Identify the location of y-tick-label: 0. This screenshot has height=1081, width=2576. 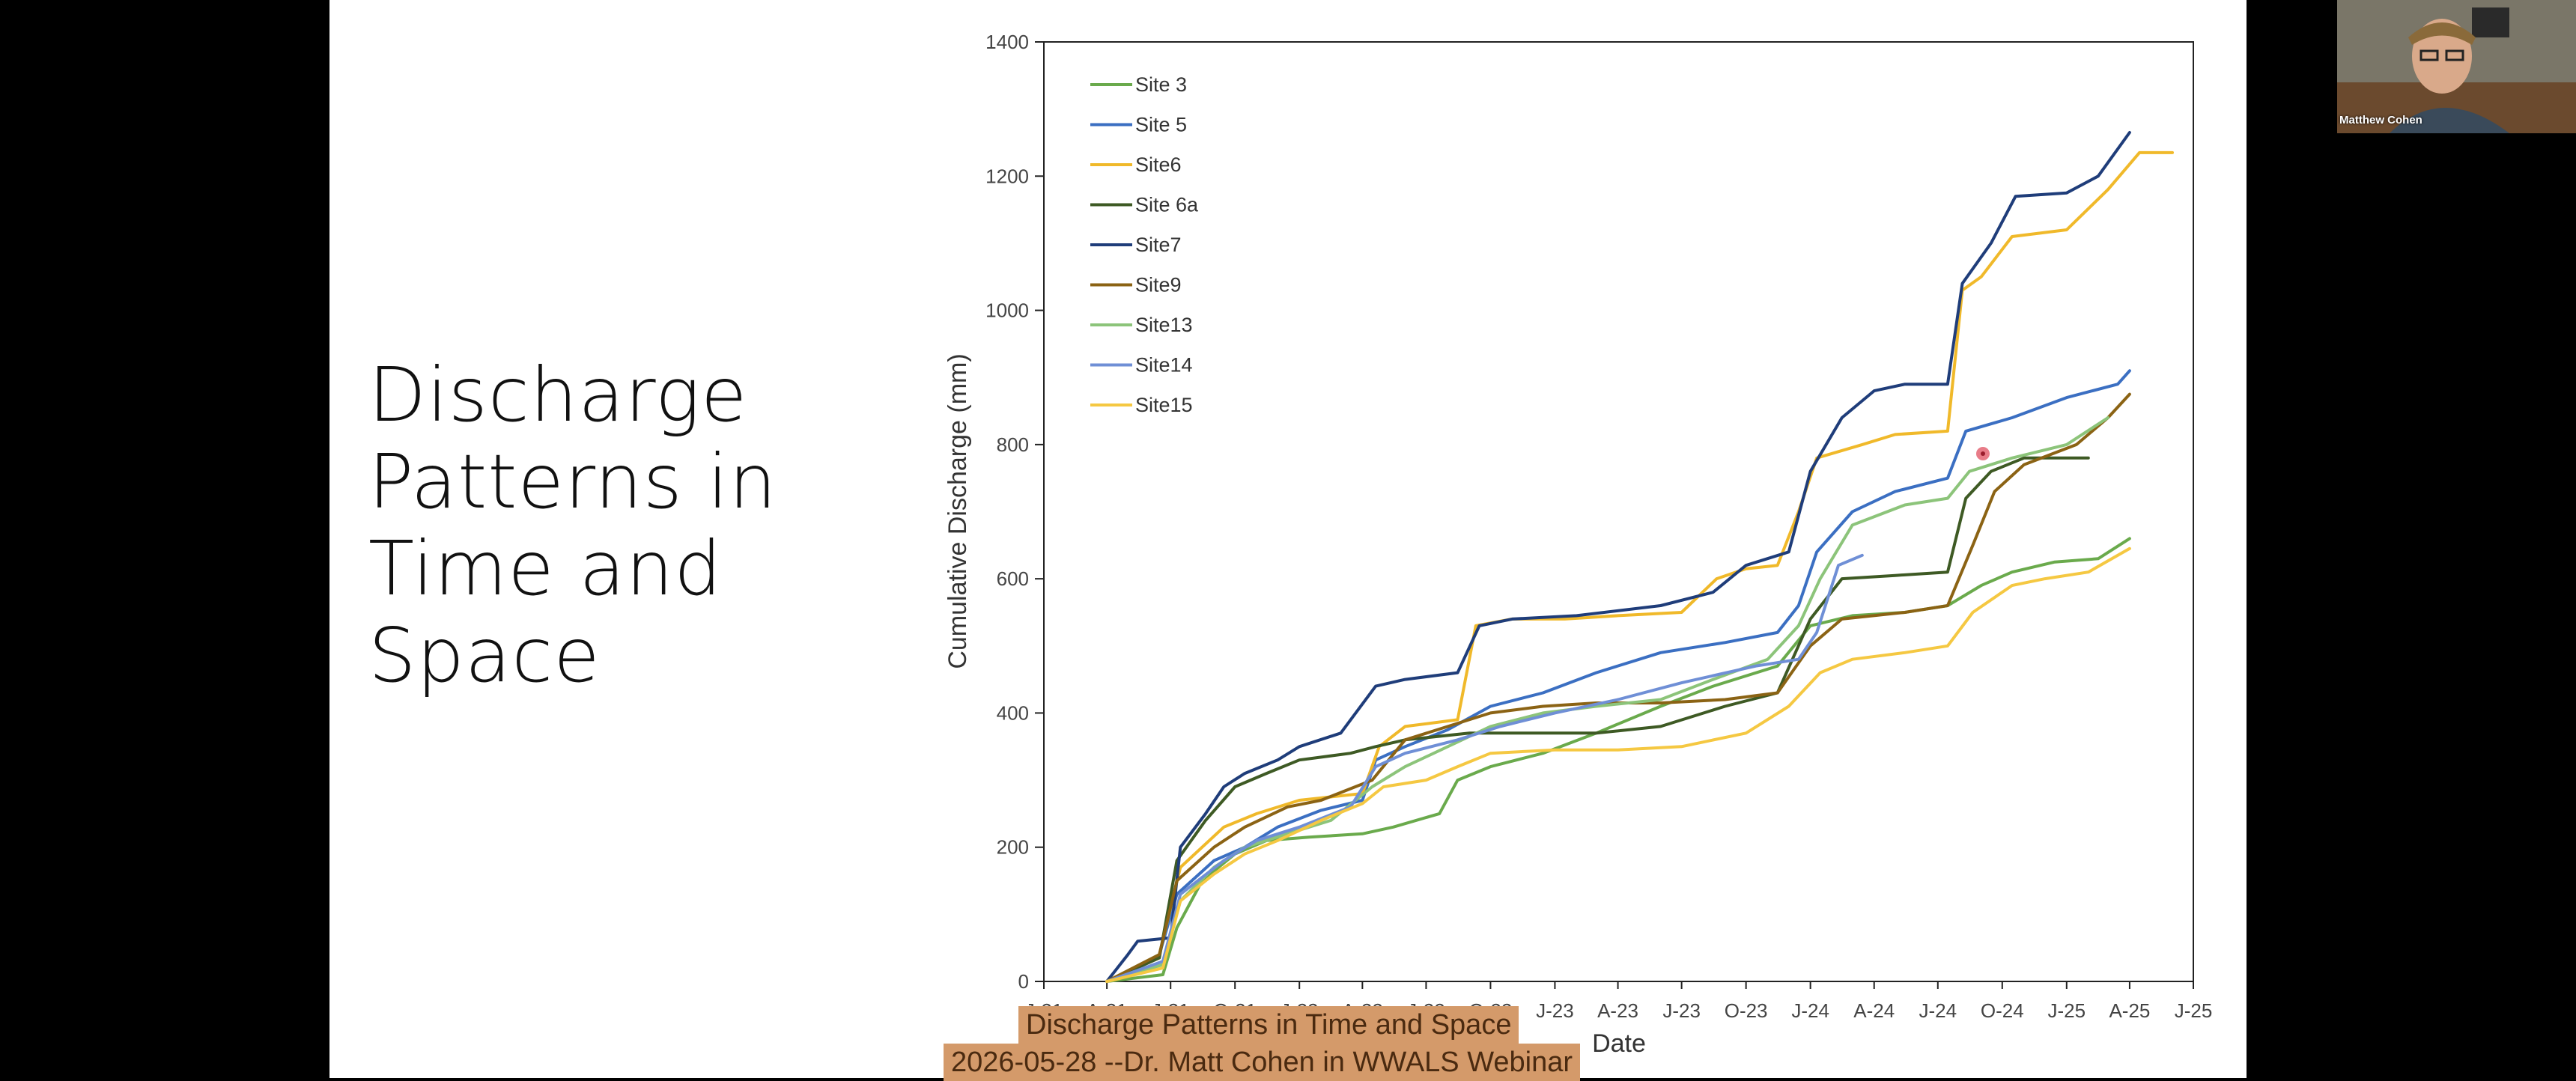
(1023, 982).